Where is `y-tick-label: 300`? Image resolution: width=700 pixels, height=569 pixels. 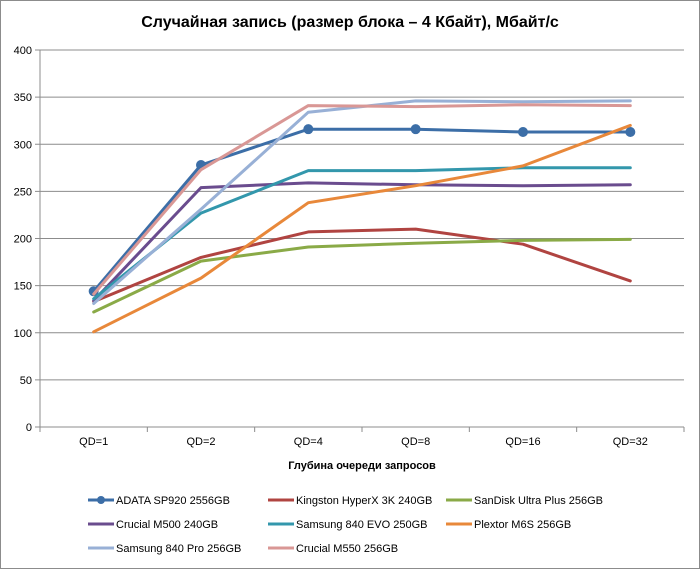 y-tick-label: 300 is located at coordinates (23, 145).